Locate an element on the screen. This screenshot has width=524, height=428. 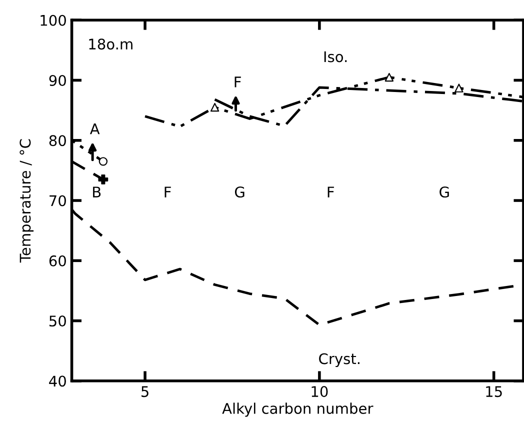
annotation: Cryst. is located at coordinates (339, 360).